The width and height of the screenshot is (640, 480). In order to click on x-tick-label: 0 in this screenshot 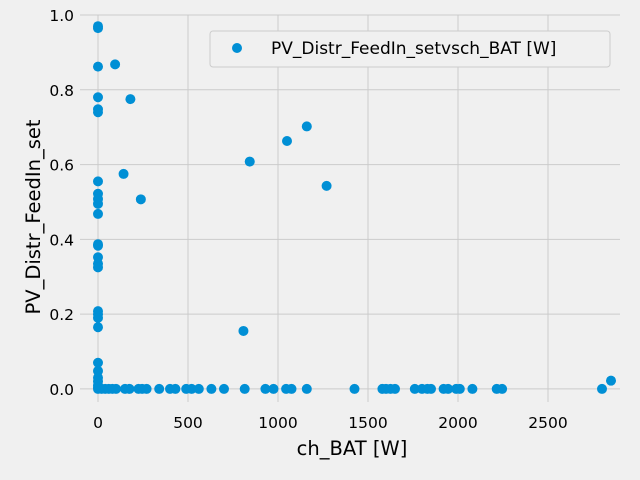, I will do `click(98, 423)`.